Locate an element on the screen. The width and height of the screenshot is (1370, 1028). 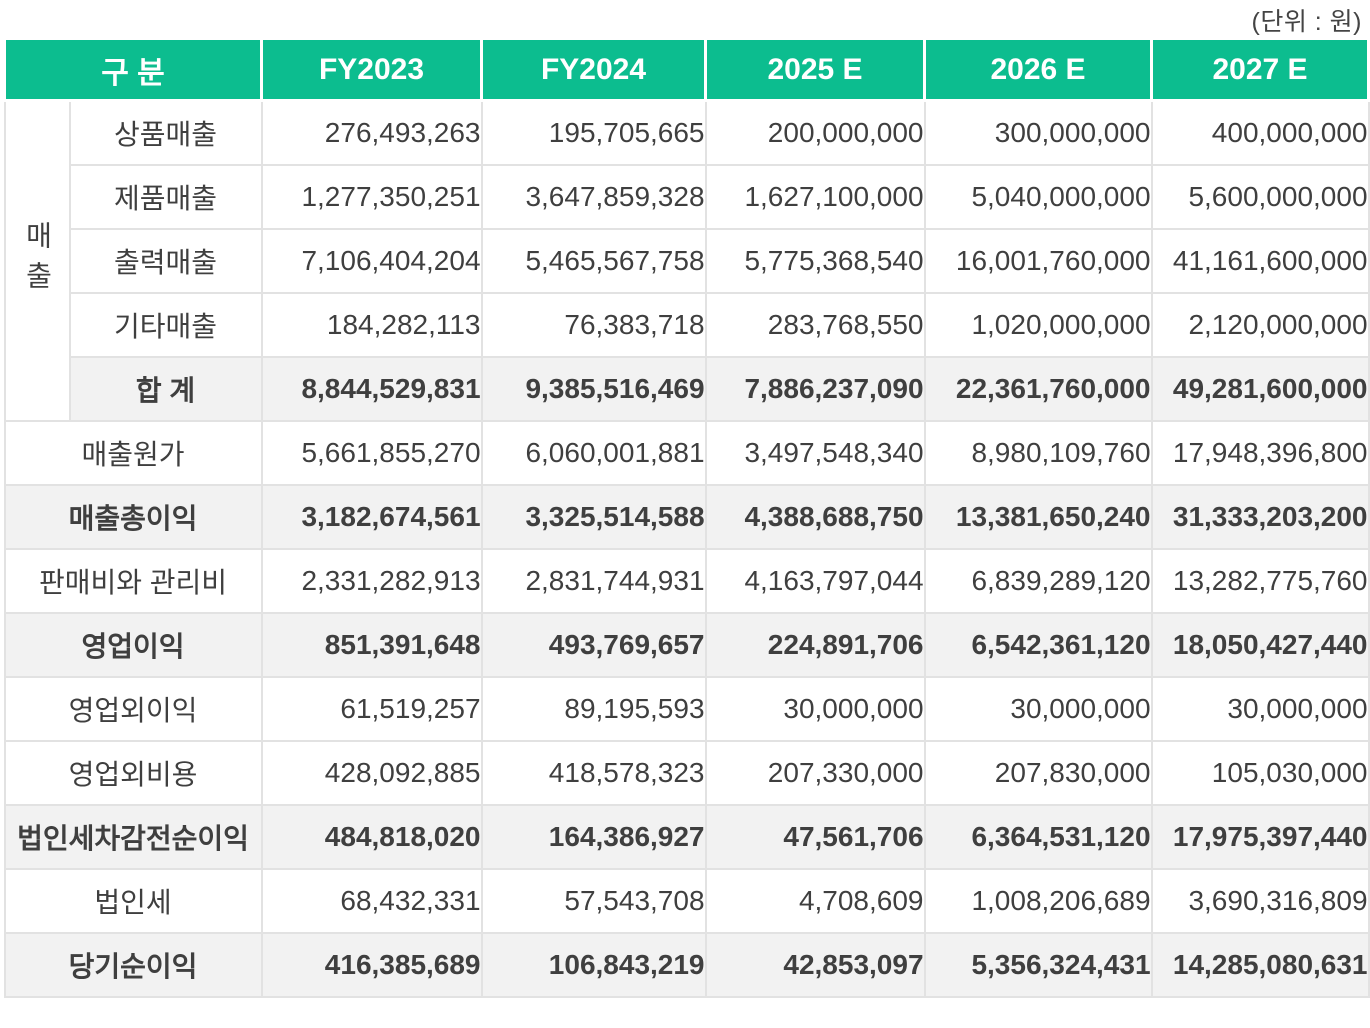
unit-label: (단위 : 원) is located at coordinates (1306, 22).